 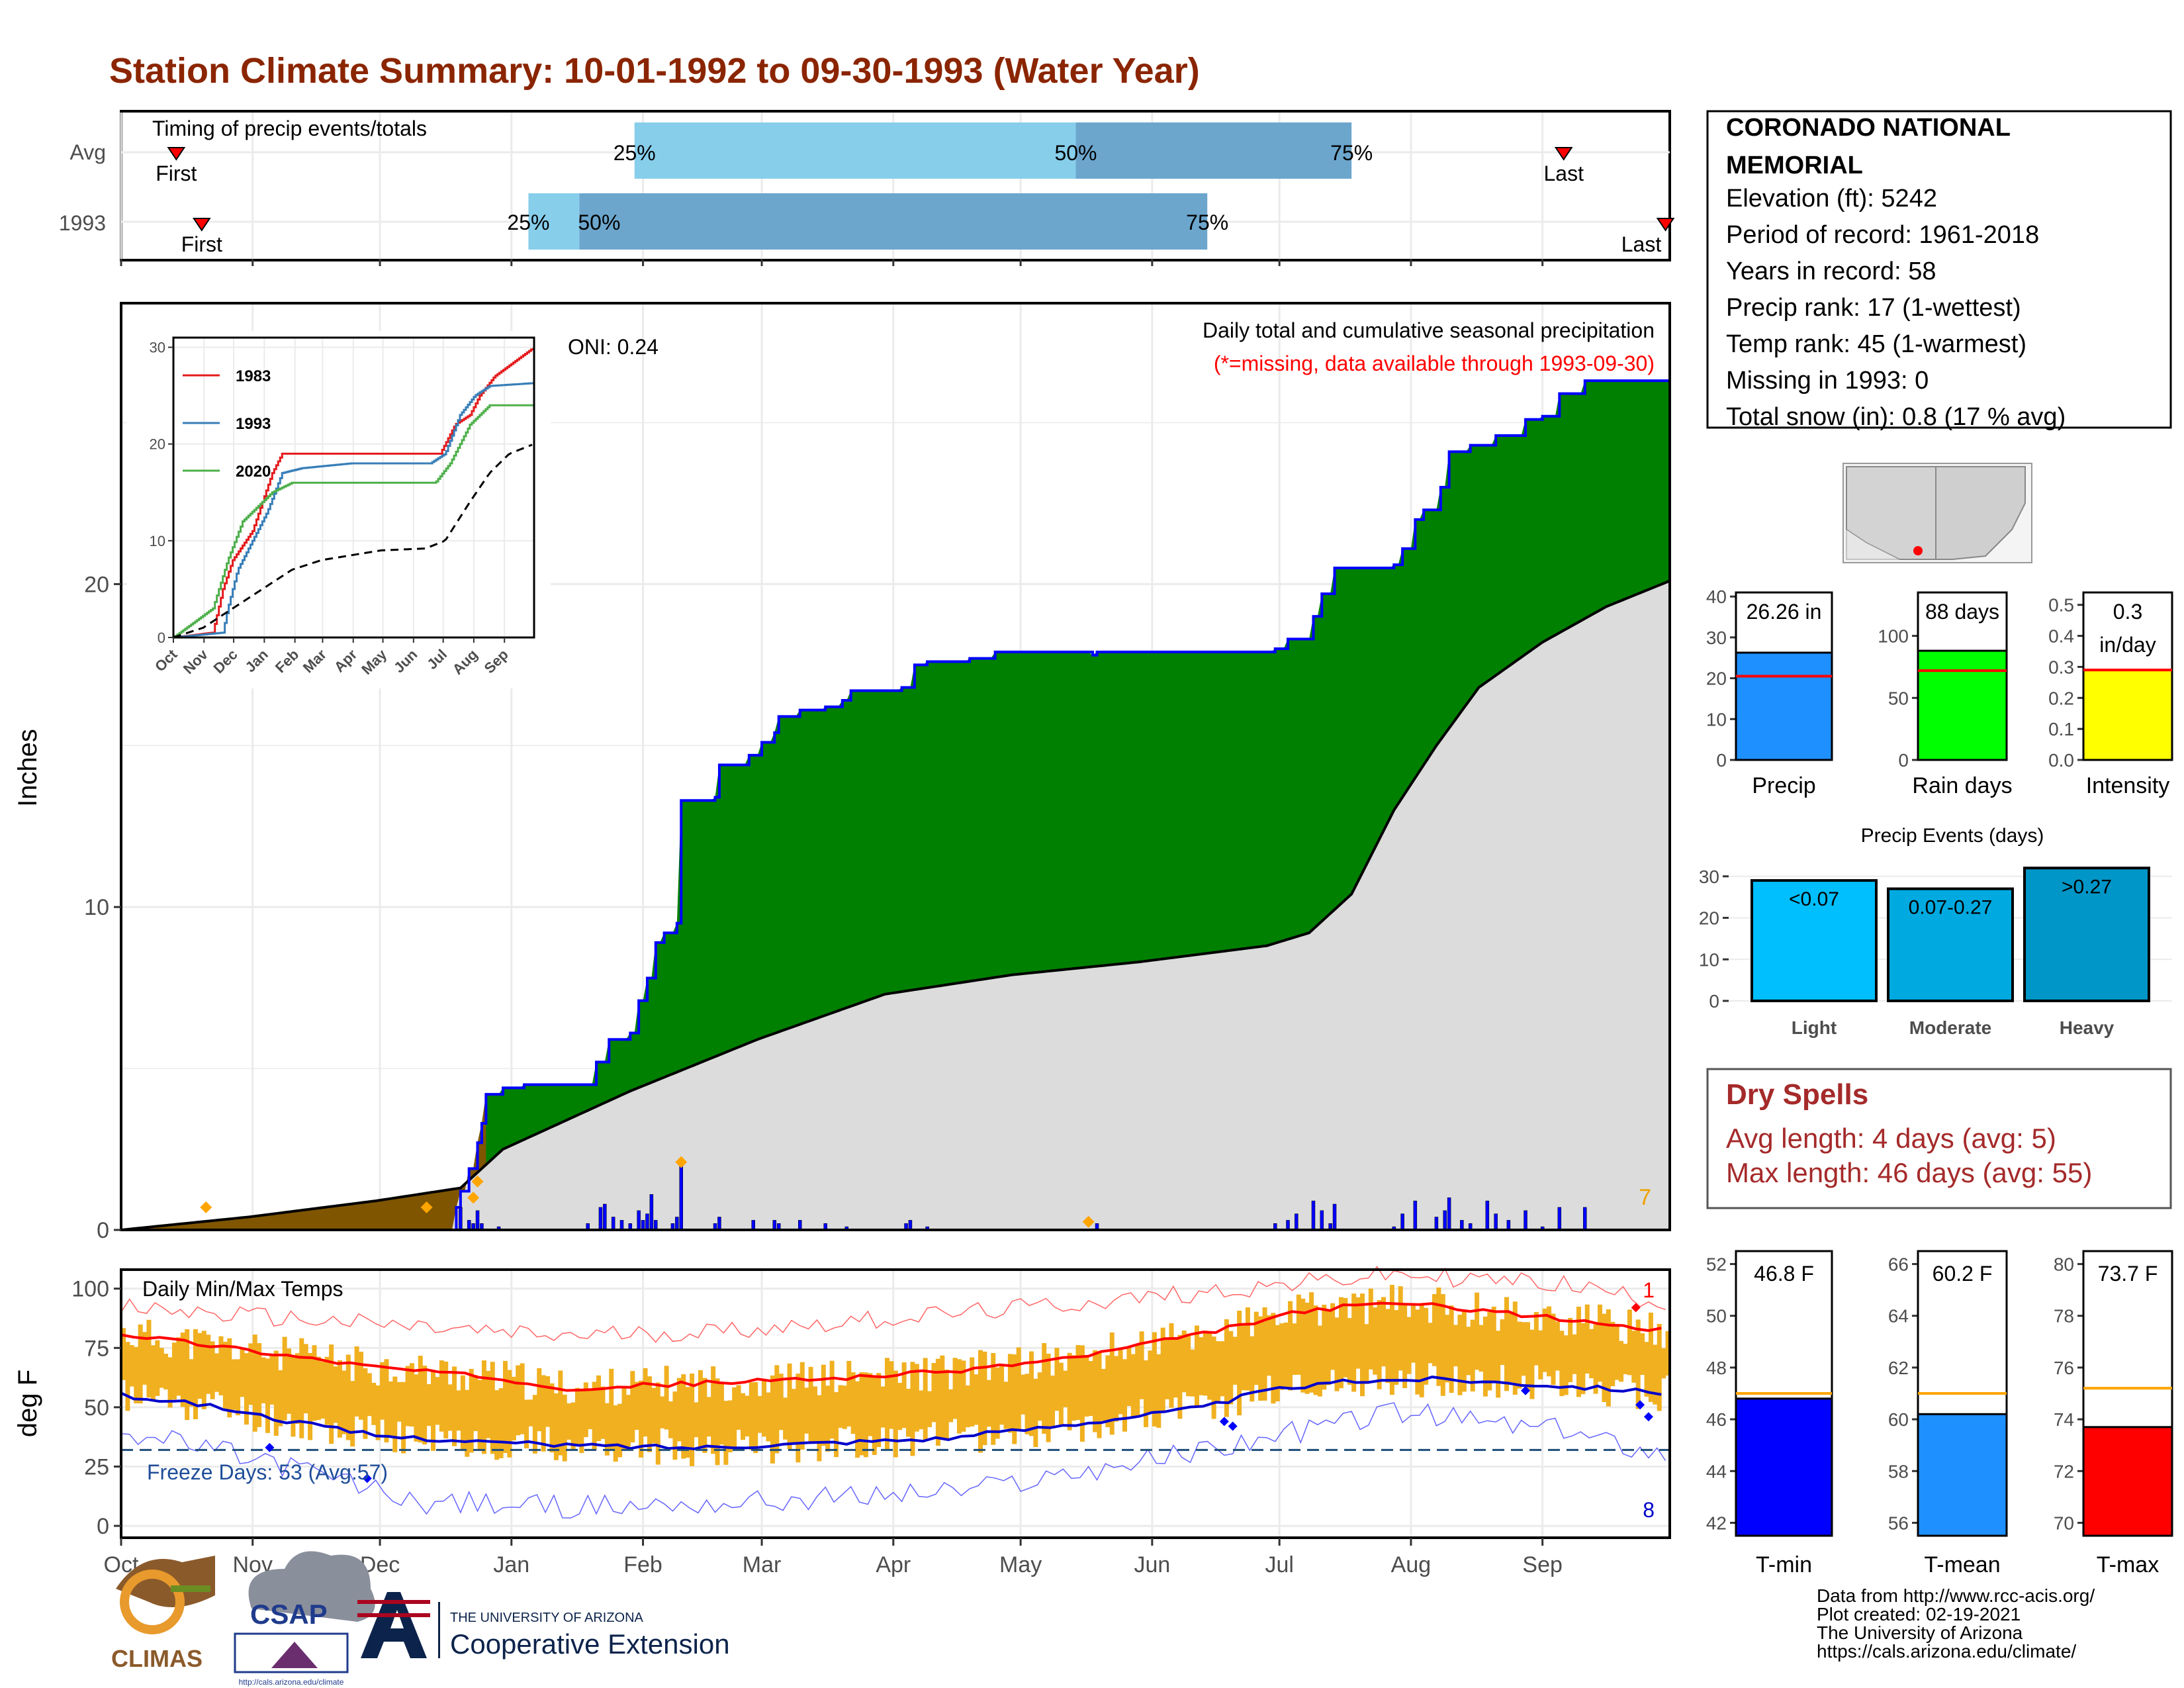 I want to click on timing-row-avg-label: Avg, so click(x=87, y=152).